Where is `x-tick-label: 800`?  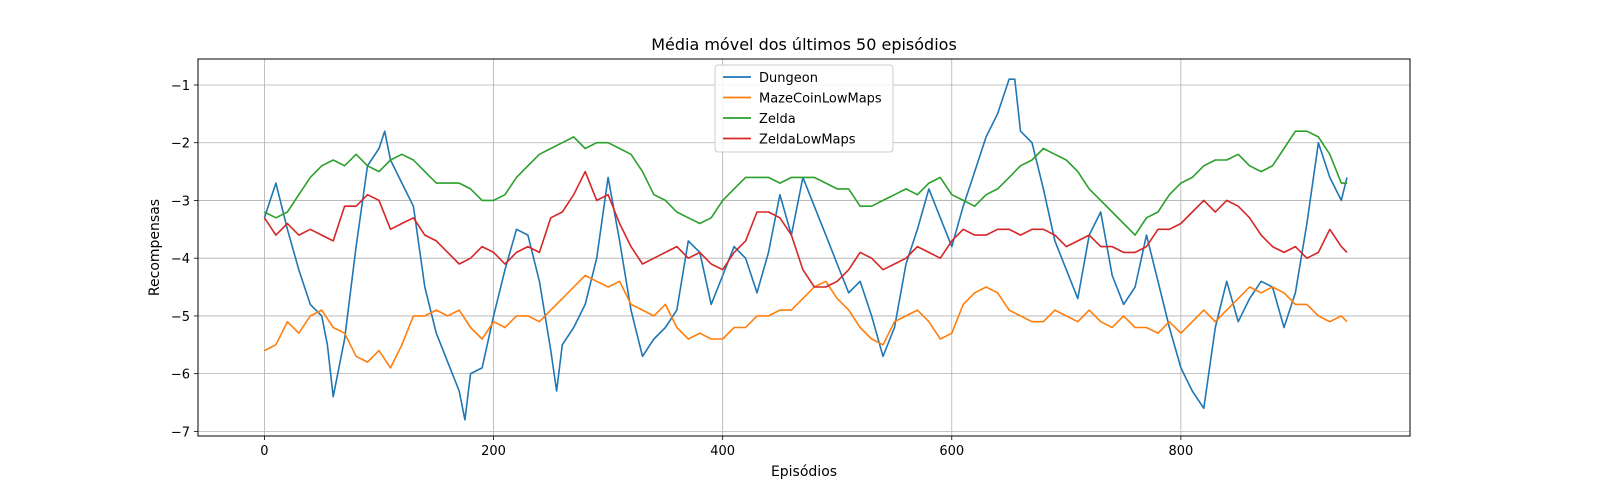
x-tick-label: 800 is located at coordinates (1180, 451).